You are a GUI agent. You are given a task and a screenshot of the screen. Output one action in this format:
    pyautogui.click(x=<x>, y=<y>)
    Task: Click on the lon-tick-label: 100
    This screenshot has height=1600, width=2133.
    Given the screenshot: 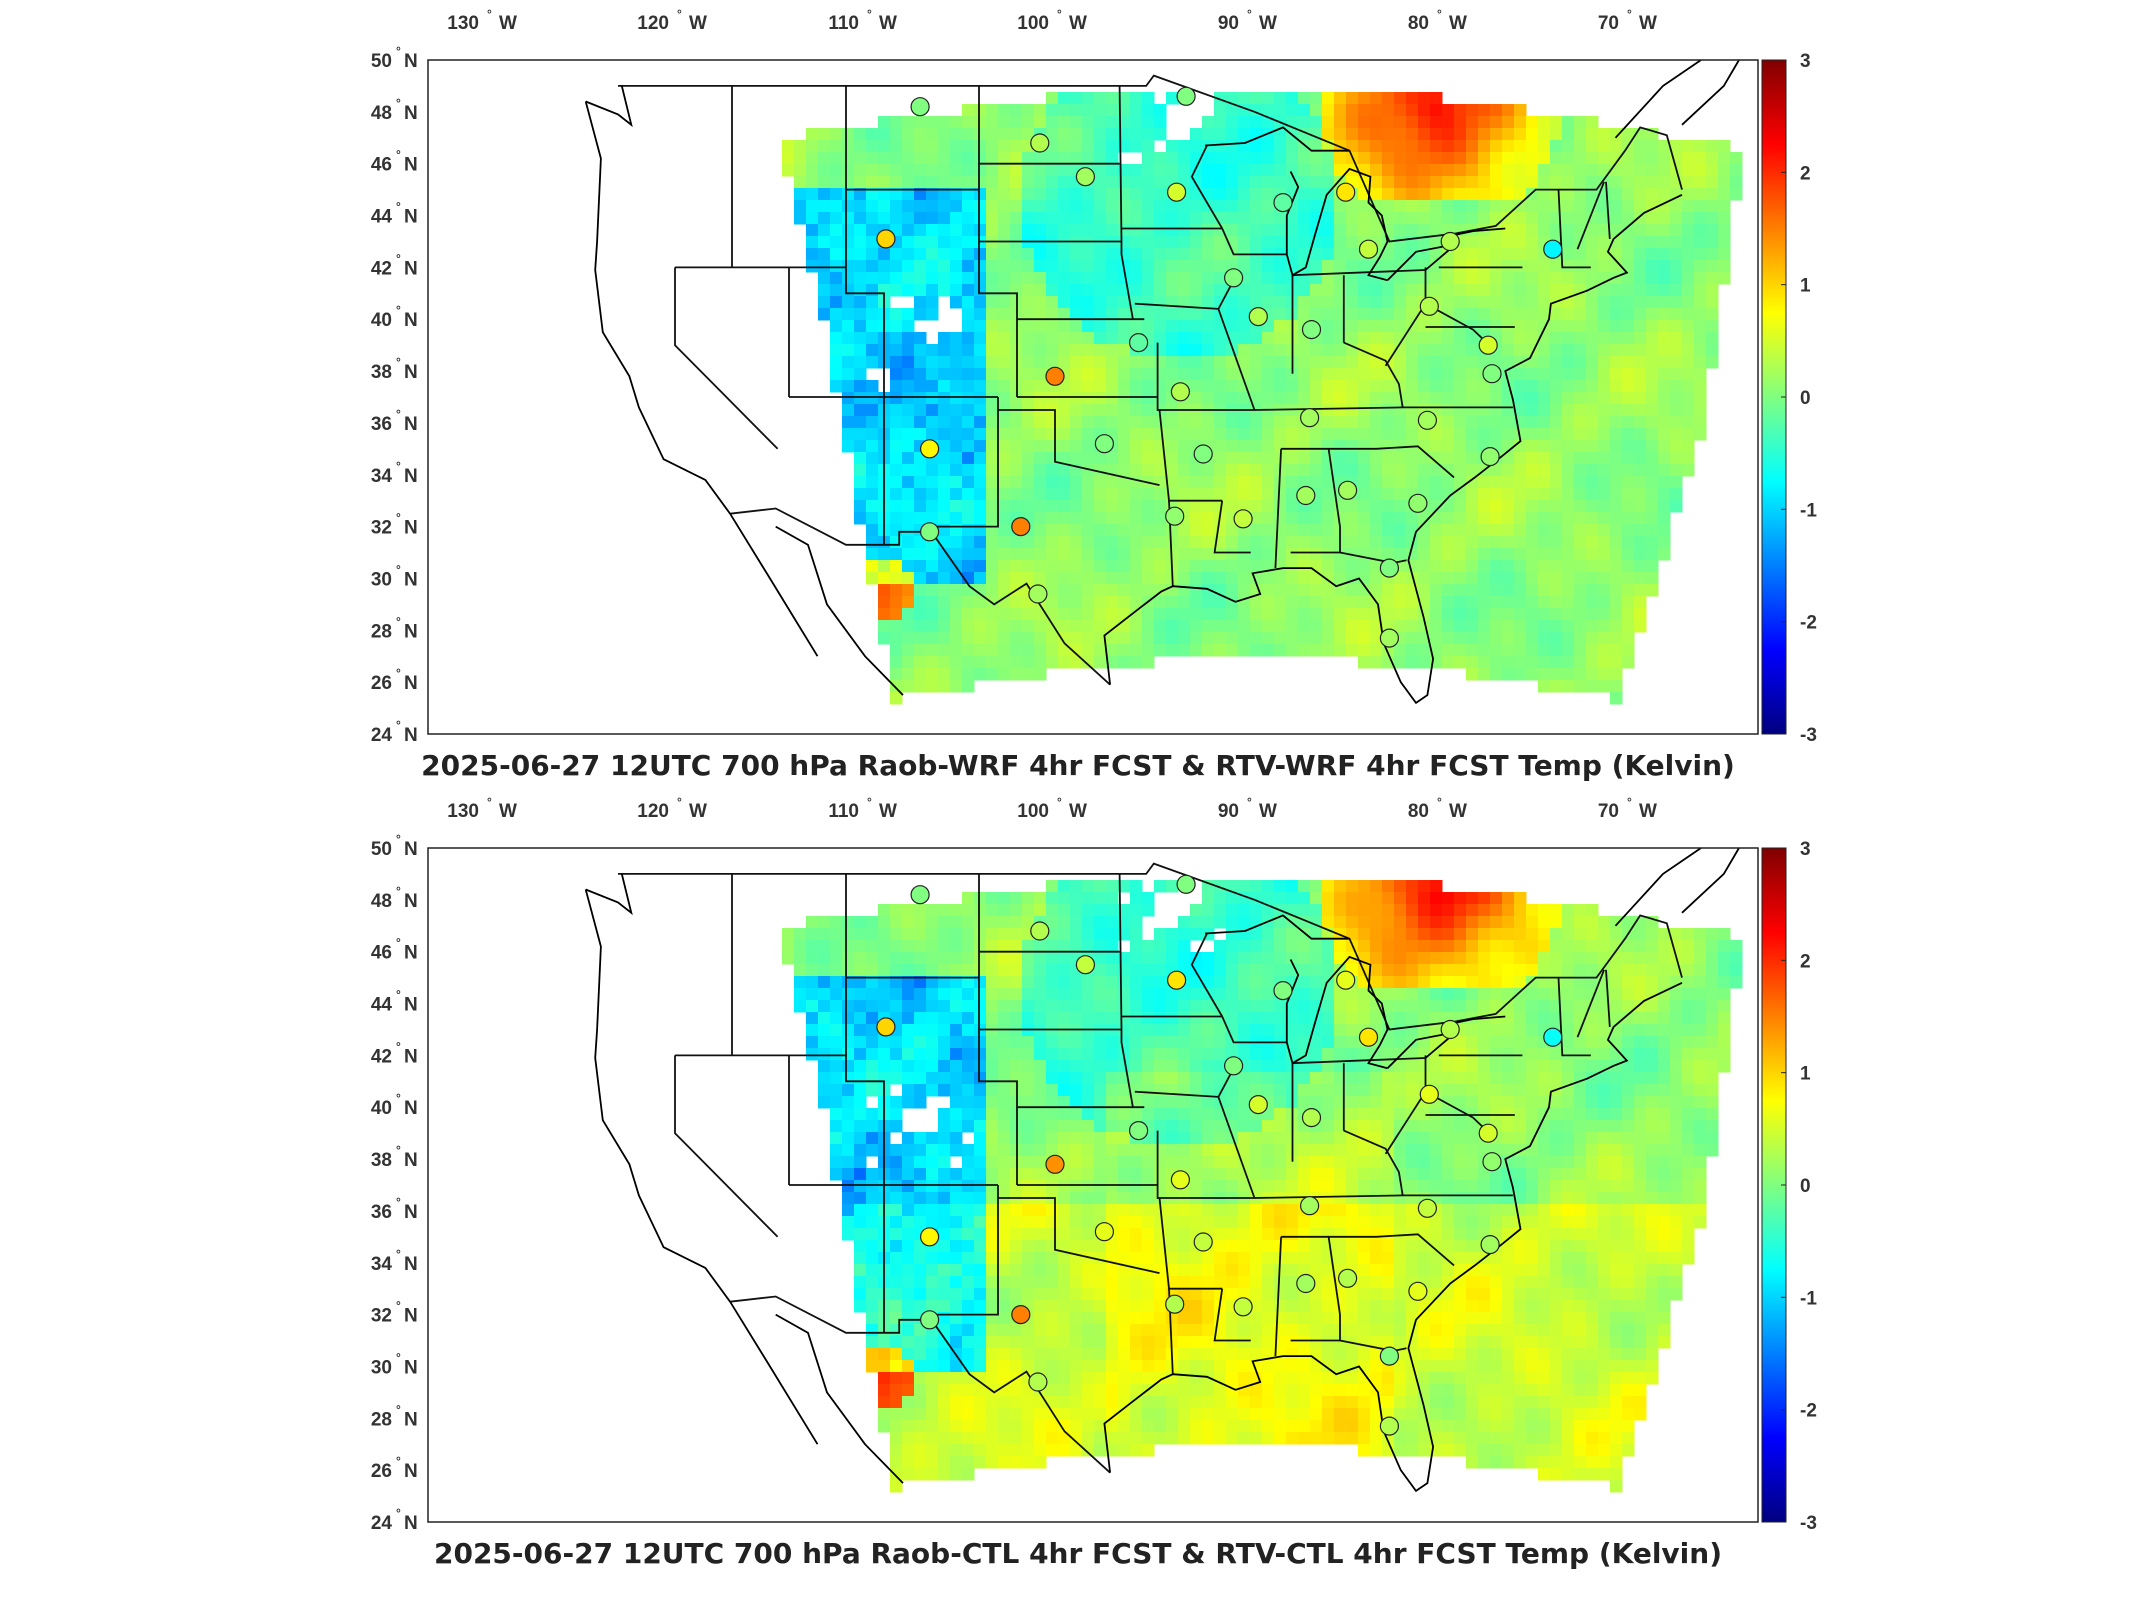 What is the action you would take?
    pyautogui.click(x=1033, y=23)
    